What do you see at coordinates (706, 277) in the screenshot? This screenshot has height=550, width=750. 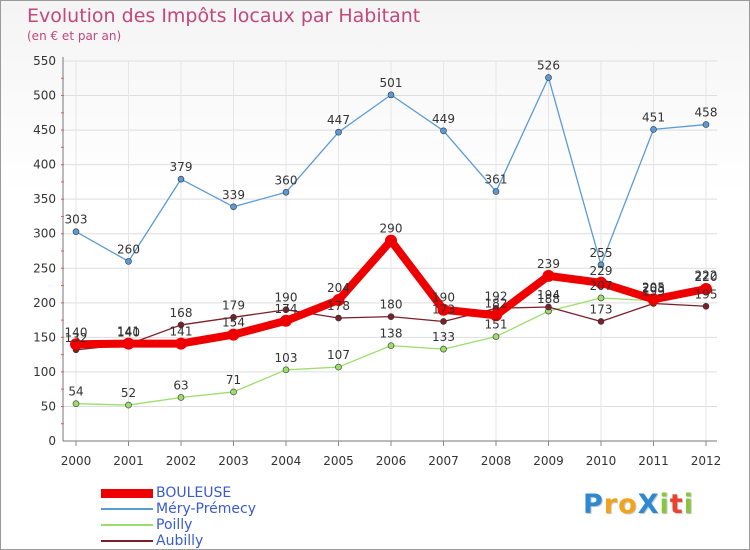 I see `data-label: 220` at bounding box center [706, 277].